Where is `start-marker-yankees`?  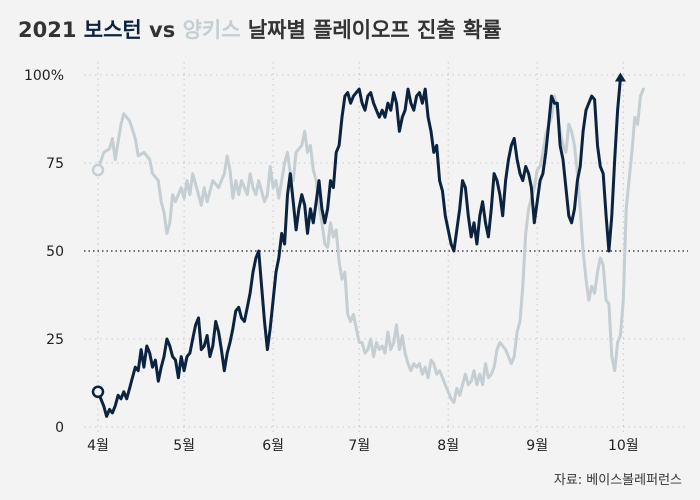 start-marker-yankees is located at coordinates (98, 170).